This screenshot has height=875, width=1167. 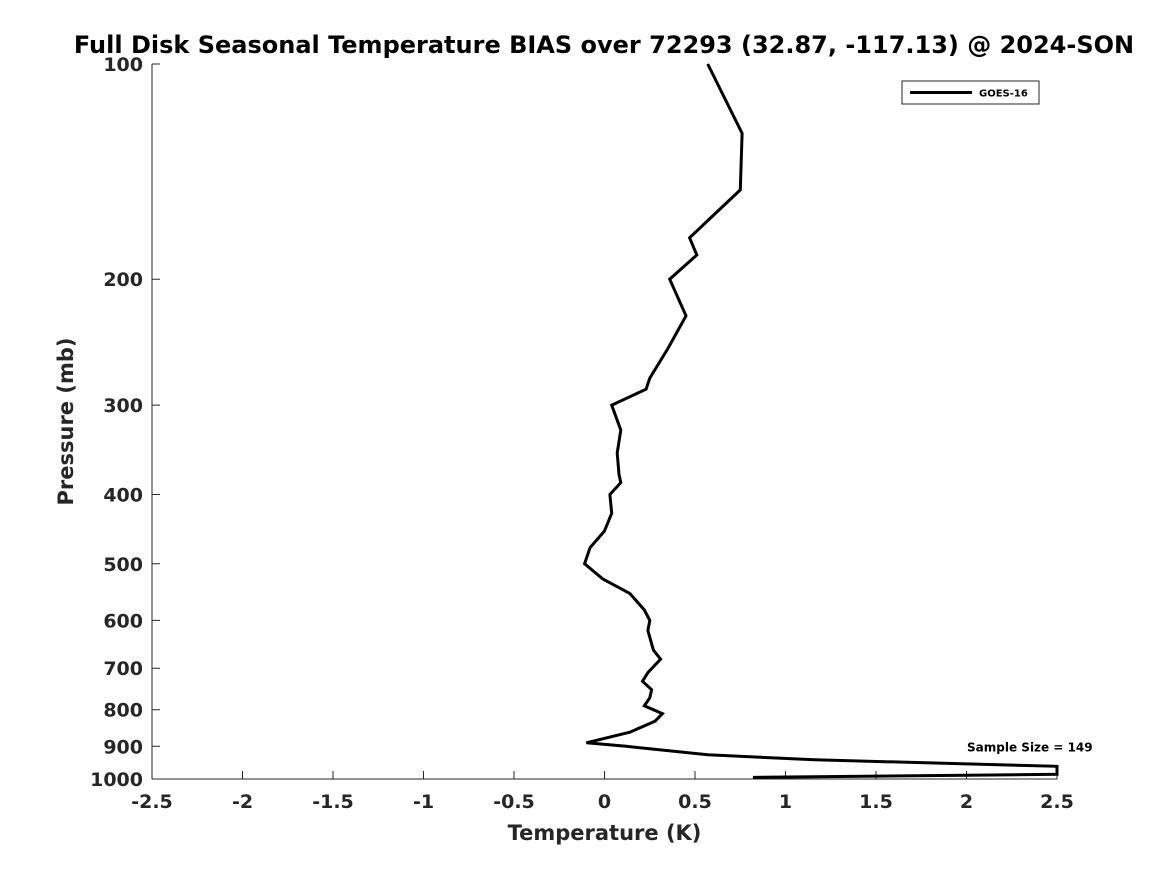 I want to click on x-tick-label: 0, so click(x=604, y=802).